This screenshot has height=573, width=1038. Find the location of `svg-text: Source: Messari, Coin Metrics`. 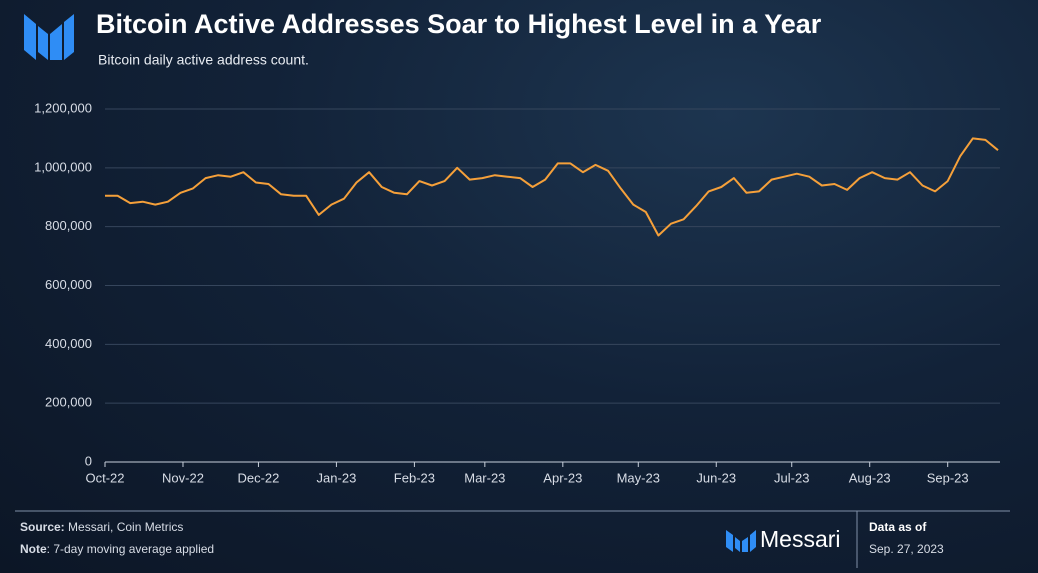

svg-text: Source: Messari, Coin Metrics is located at coordinates (101, 527).